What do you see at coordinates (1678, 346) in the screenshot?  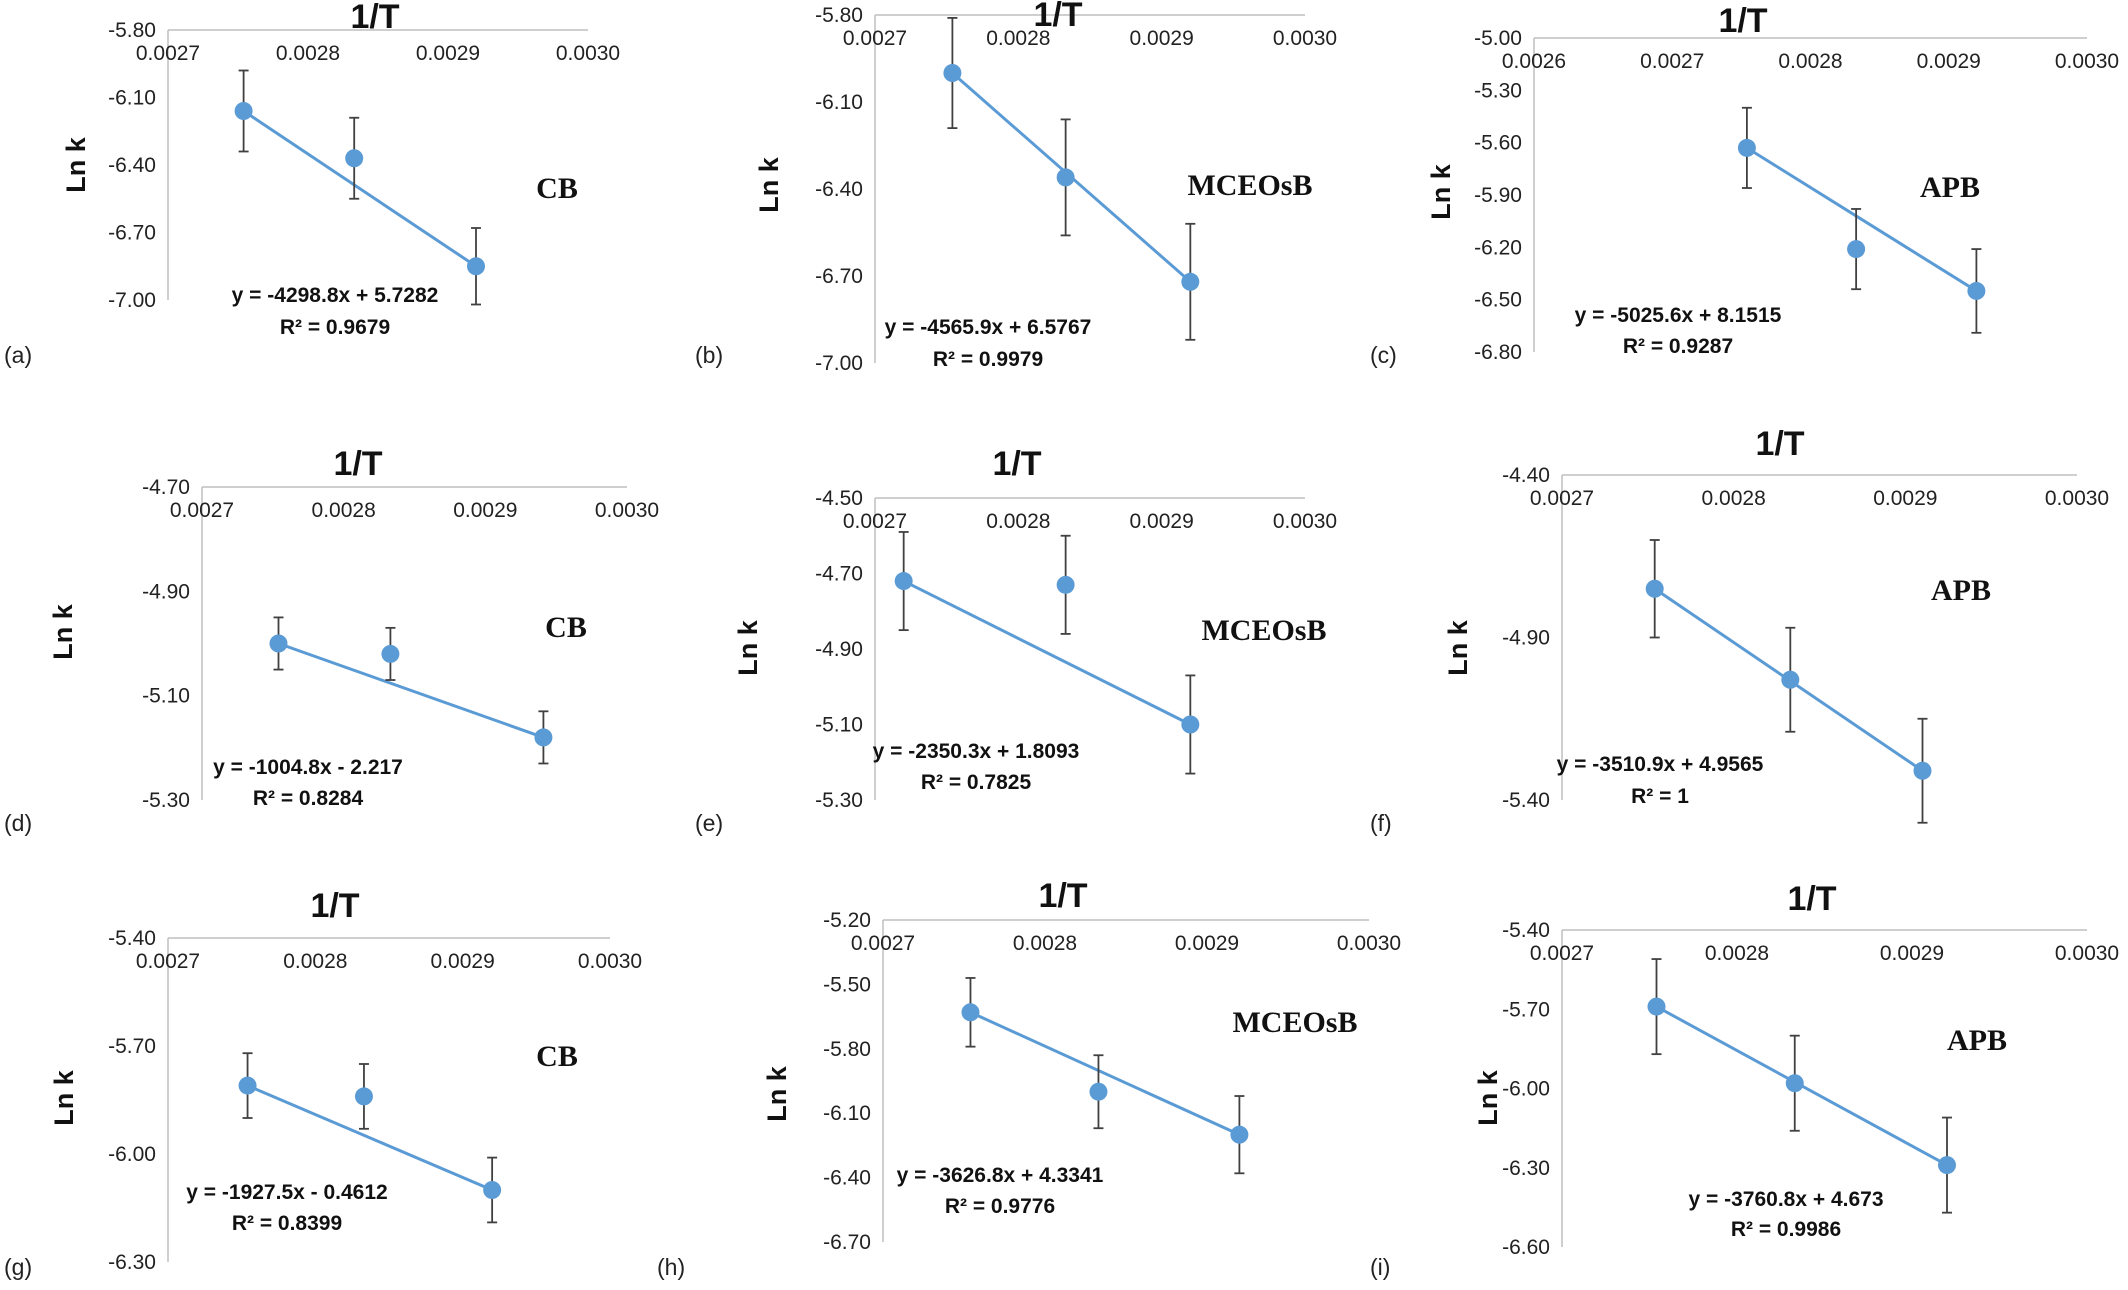 I see `r-squared: R² = 0.9287` at bounding box center [1678, 346].